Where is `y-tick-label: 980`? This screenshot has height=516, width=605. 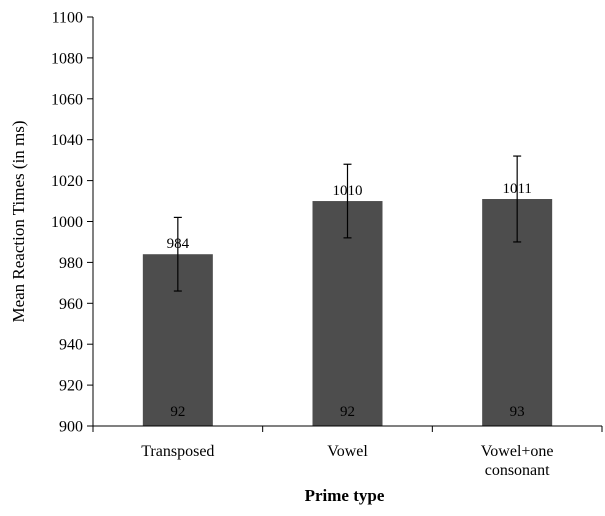 y-tick-label: 980 is located at coordinates (71, 263).